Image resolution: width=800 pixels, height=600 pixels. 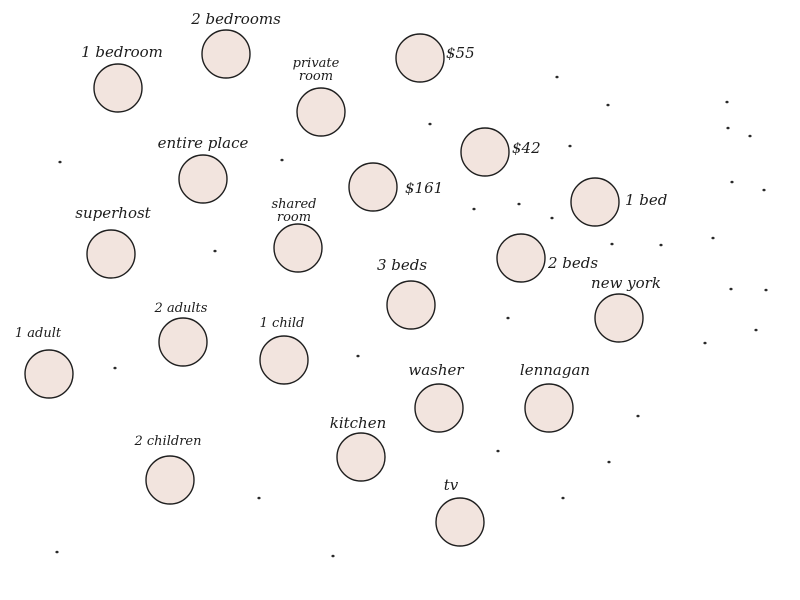 I want to click on node-circle-2-children, so click(x=170, y=480).